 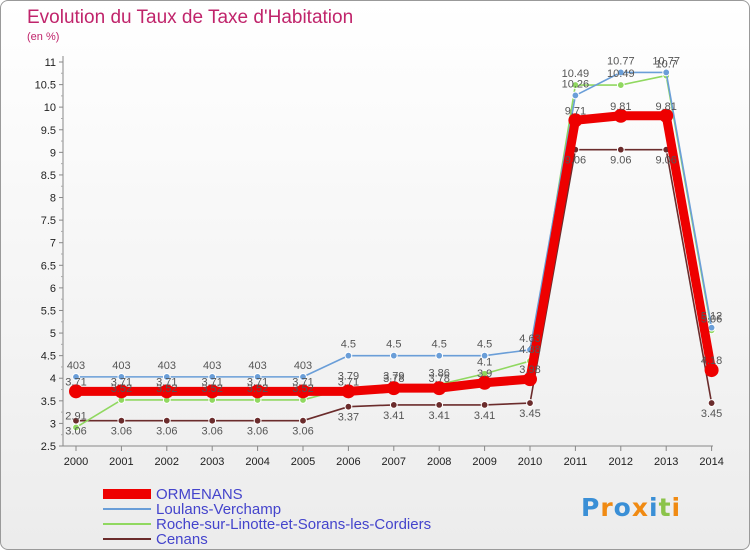 I want to click on x-tick-label: 2006, so click(x=348, y=462).